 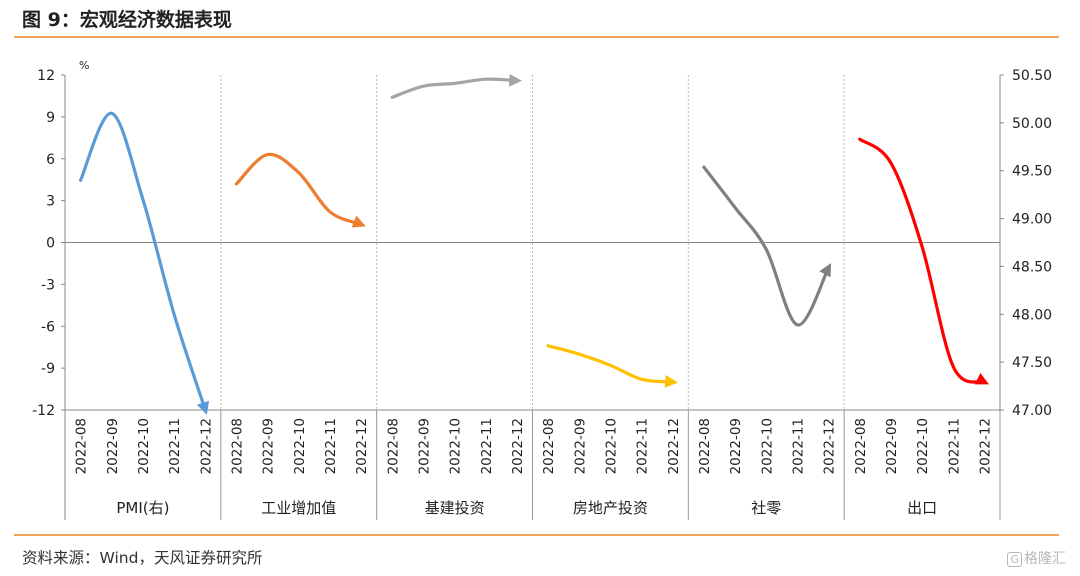 What do you see at coordinates (84, 65) in the screenshot?
I see `left-axis-unit: %` at bounding box center [84, 65].